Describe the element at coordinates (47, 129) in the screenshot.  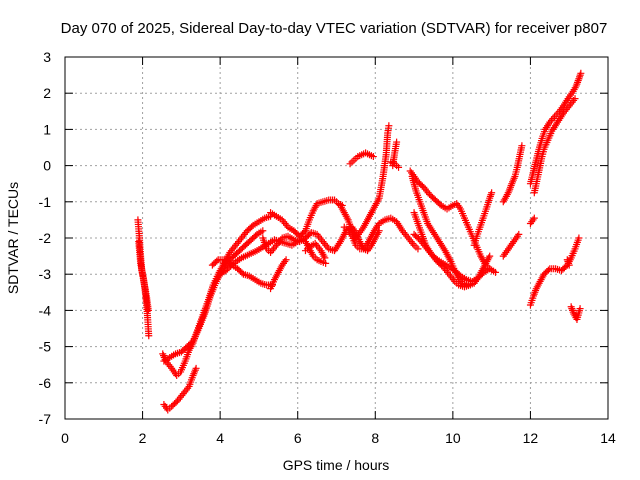
I see `y-tick-label: 1` at that location.